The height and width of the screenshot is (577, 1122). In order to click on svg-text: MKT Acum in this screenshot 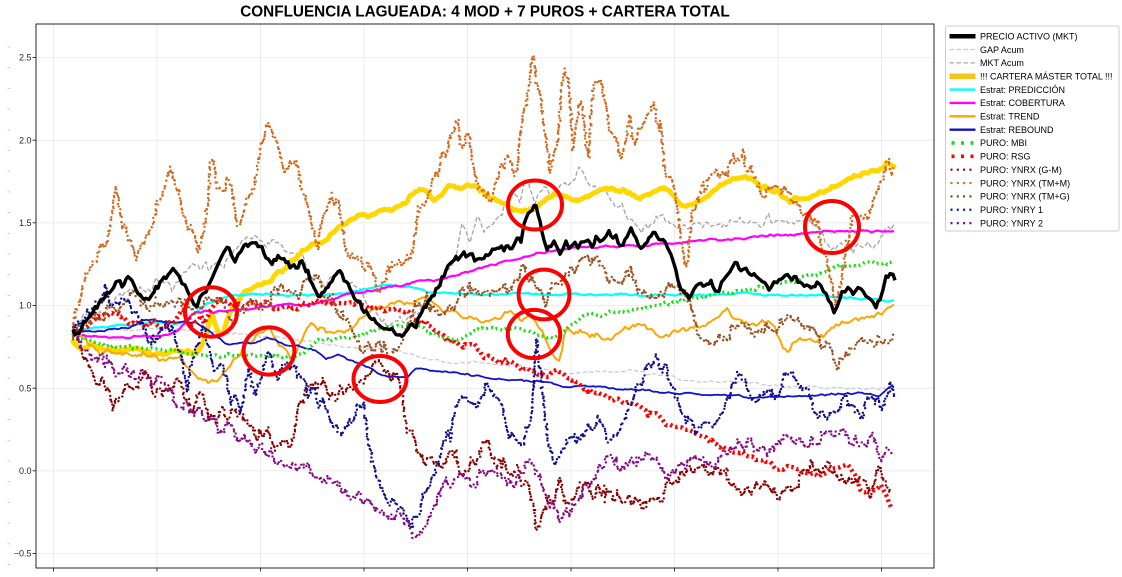, I will do `click(1002, 63)`.